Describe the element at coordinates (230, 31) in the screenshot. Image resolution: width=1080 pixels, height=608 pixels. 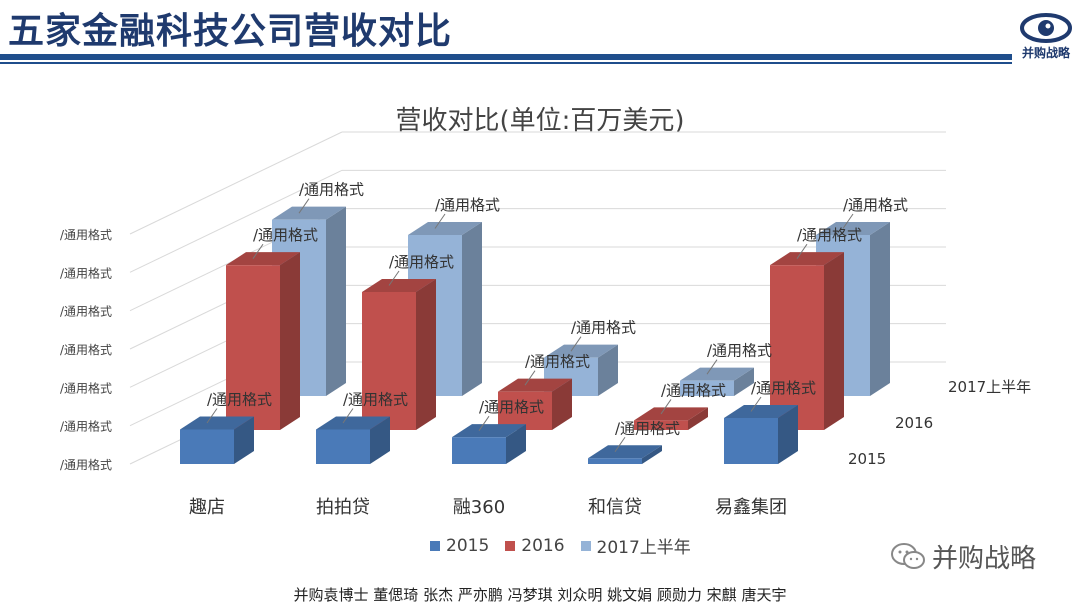
I see `page-title: 五家金融科技公司营收对比` at that location.